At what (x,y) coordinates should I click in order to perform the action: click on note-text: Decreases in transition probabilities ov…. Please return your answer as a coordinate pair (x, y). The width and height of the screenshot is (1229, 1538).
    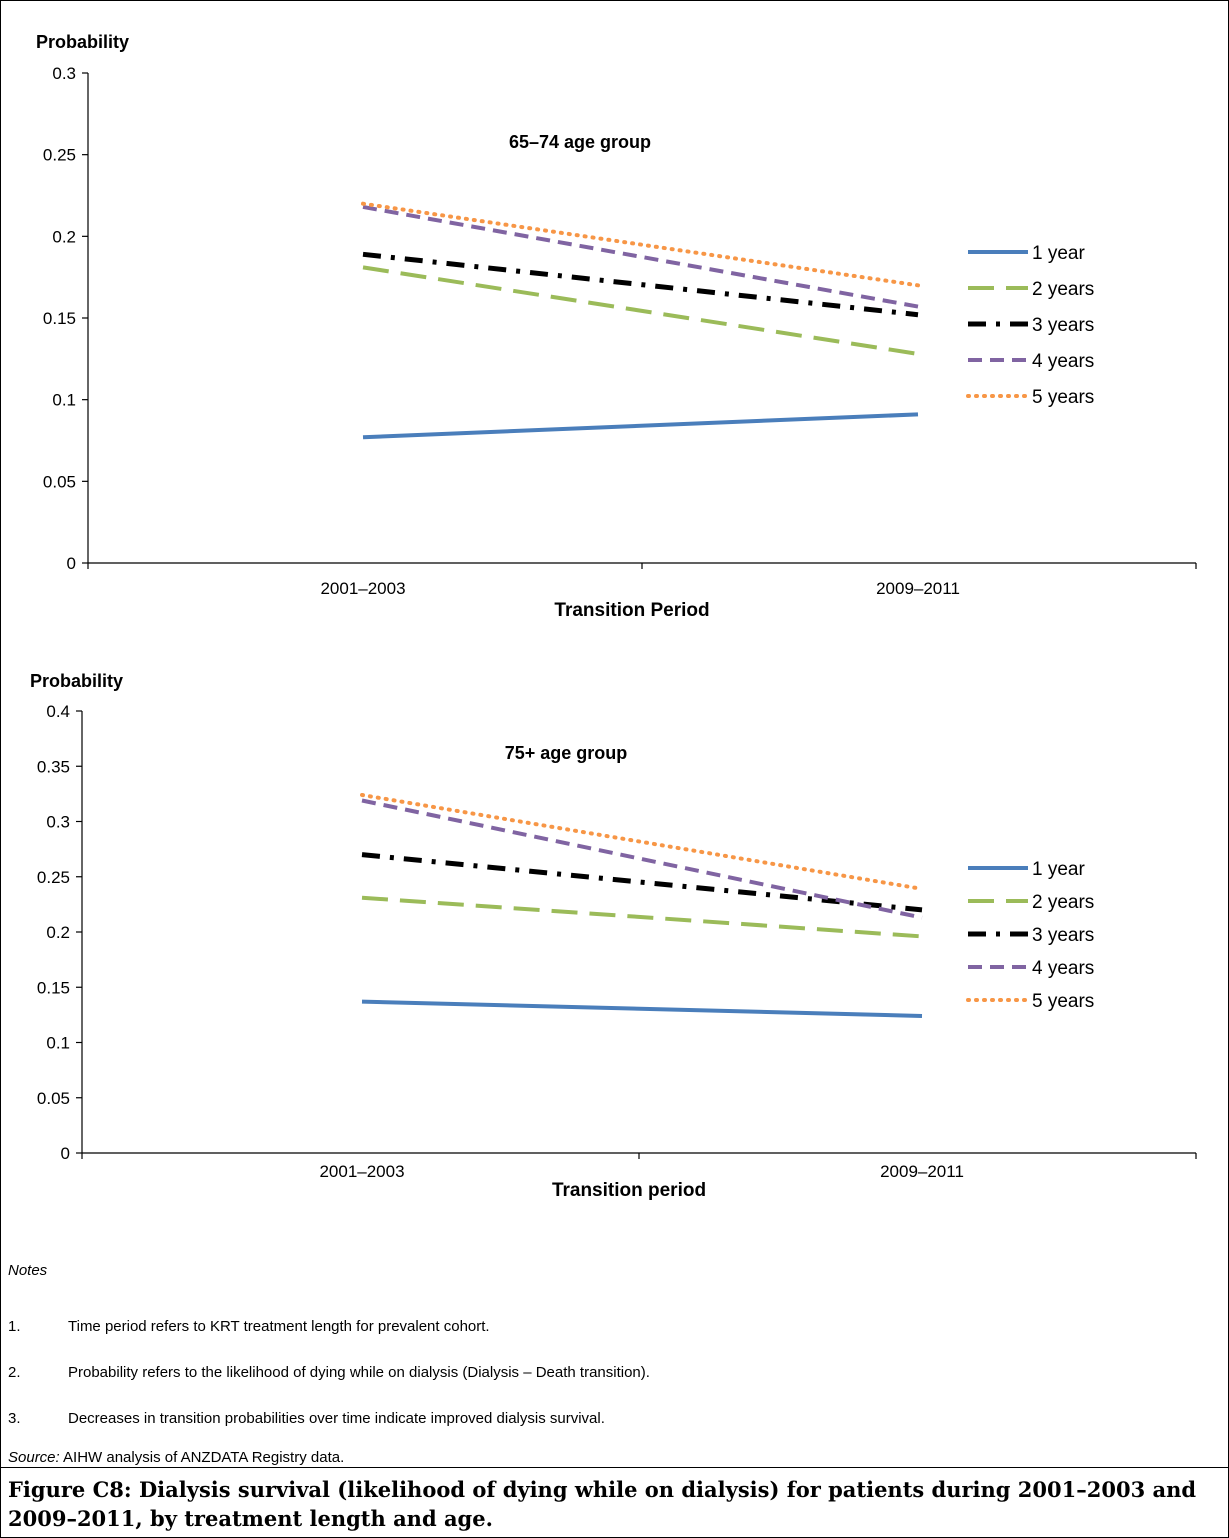
    Looking at the image, I should click on (336, 1418).